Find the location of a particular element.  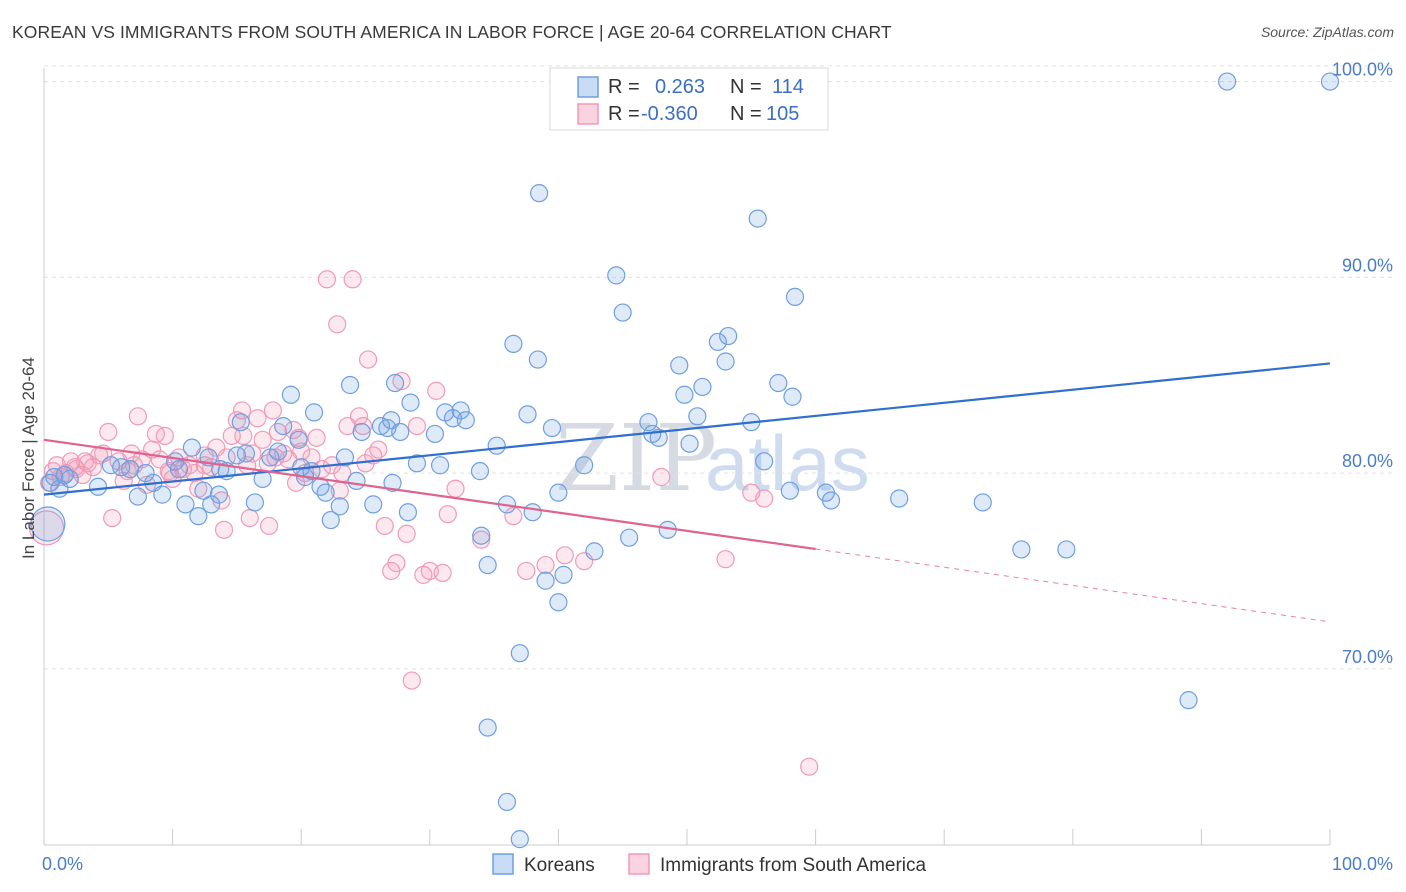

legend-r-label-2: R = is located at coordinates (624, 114).